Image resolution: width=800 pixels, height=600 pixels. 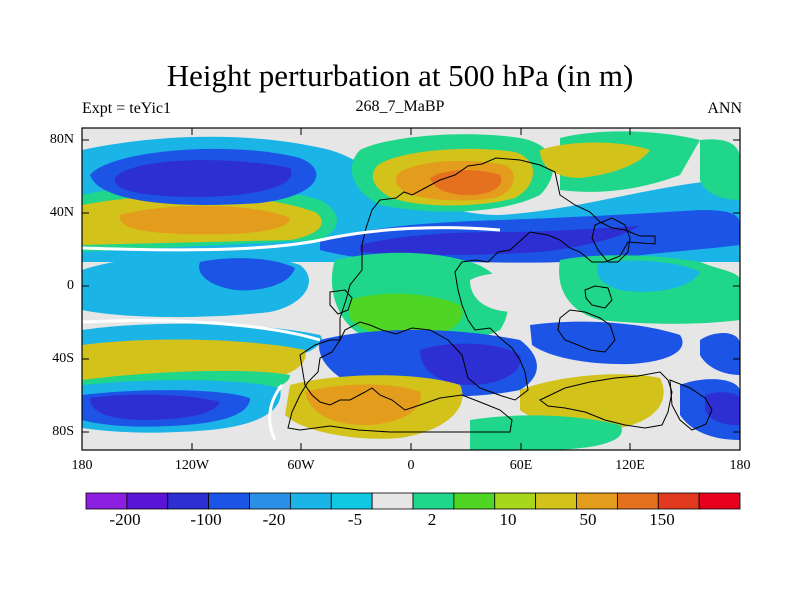 What do you see at coordinates (724, 108) in the screenshot?
I see `season-label: ANN` at bounding box center [724, 108].